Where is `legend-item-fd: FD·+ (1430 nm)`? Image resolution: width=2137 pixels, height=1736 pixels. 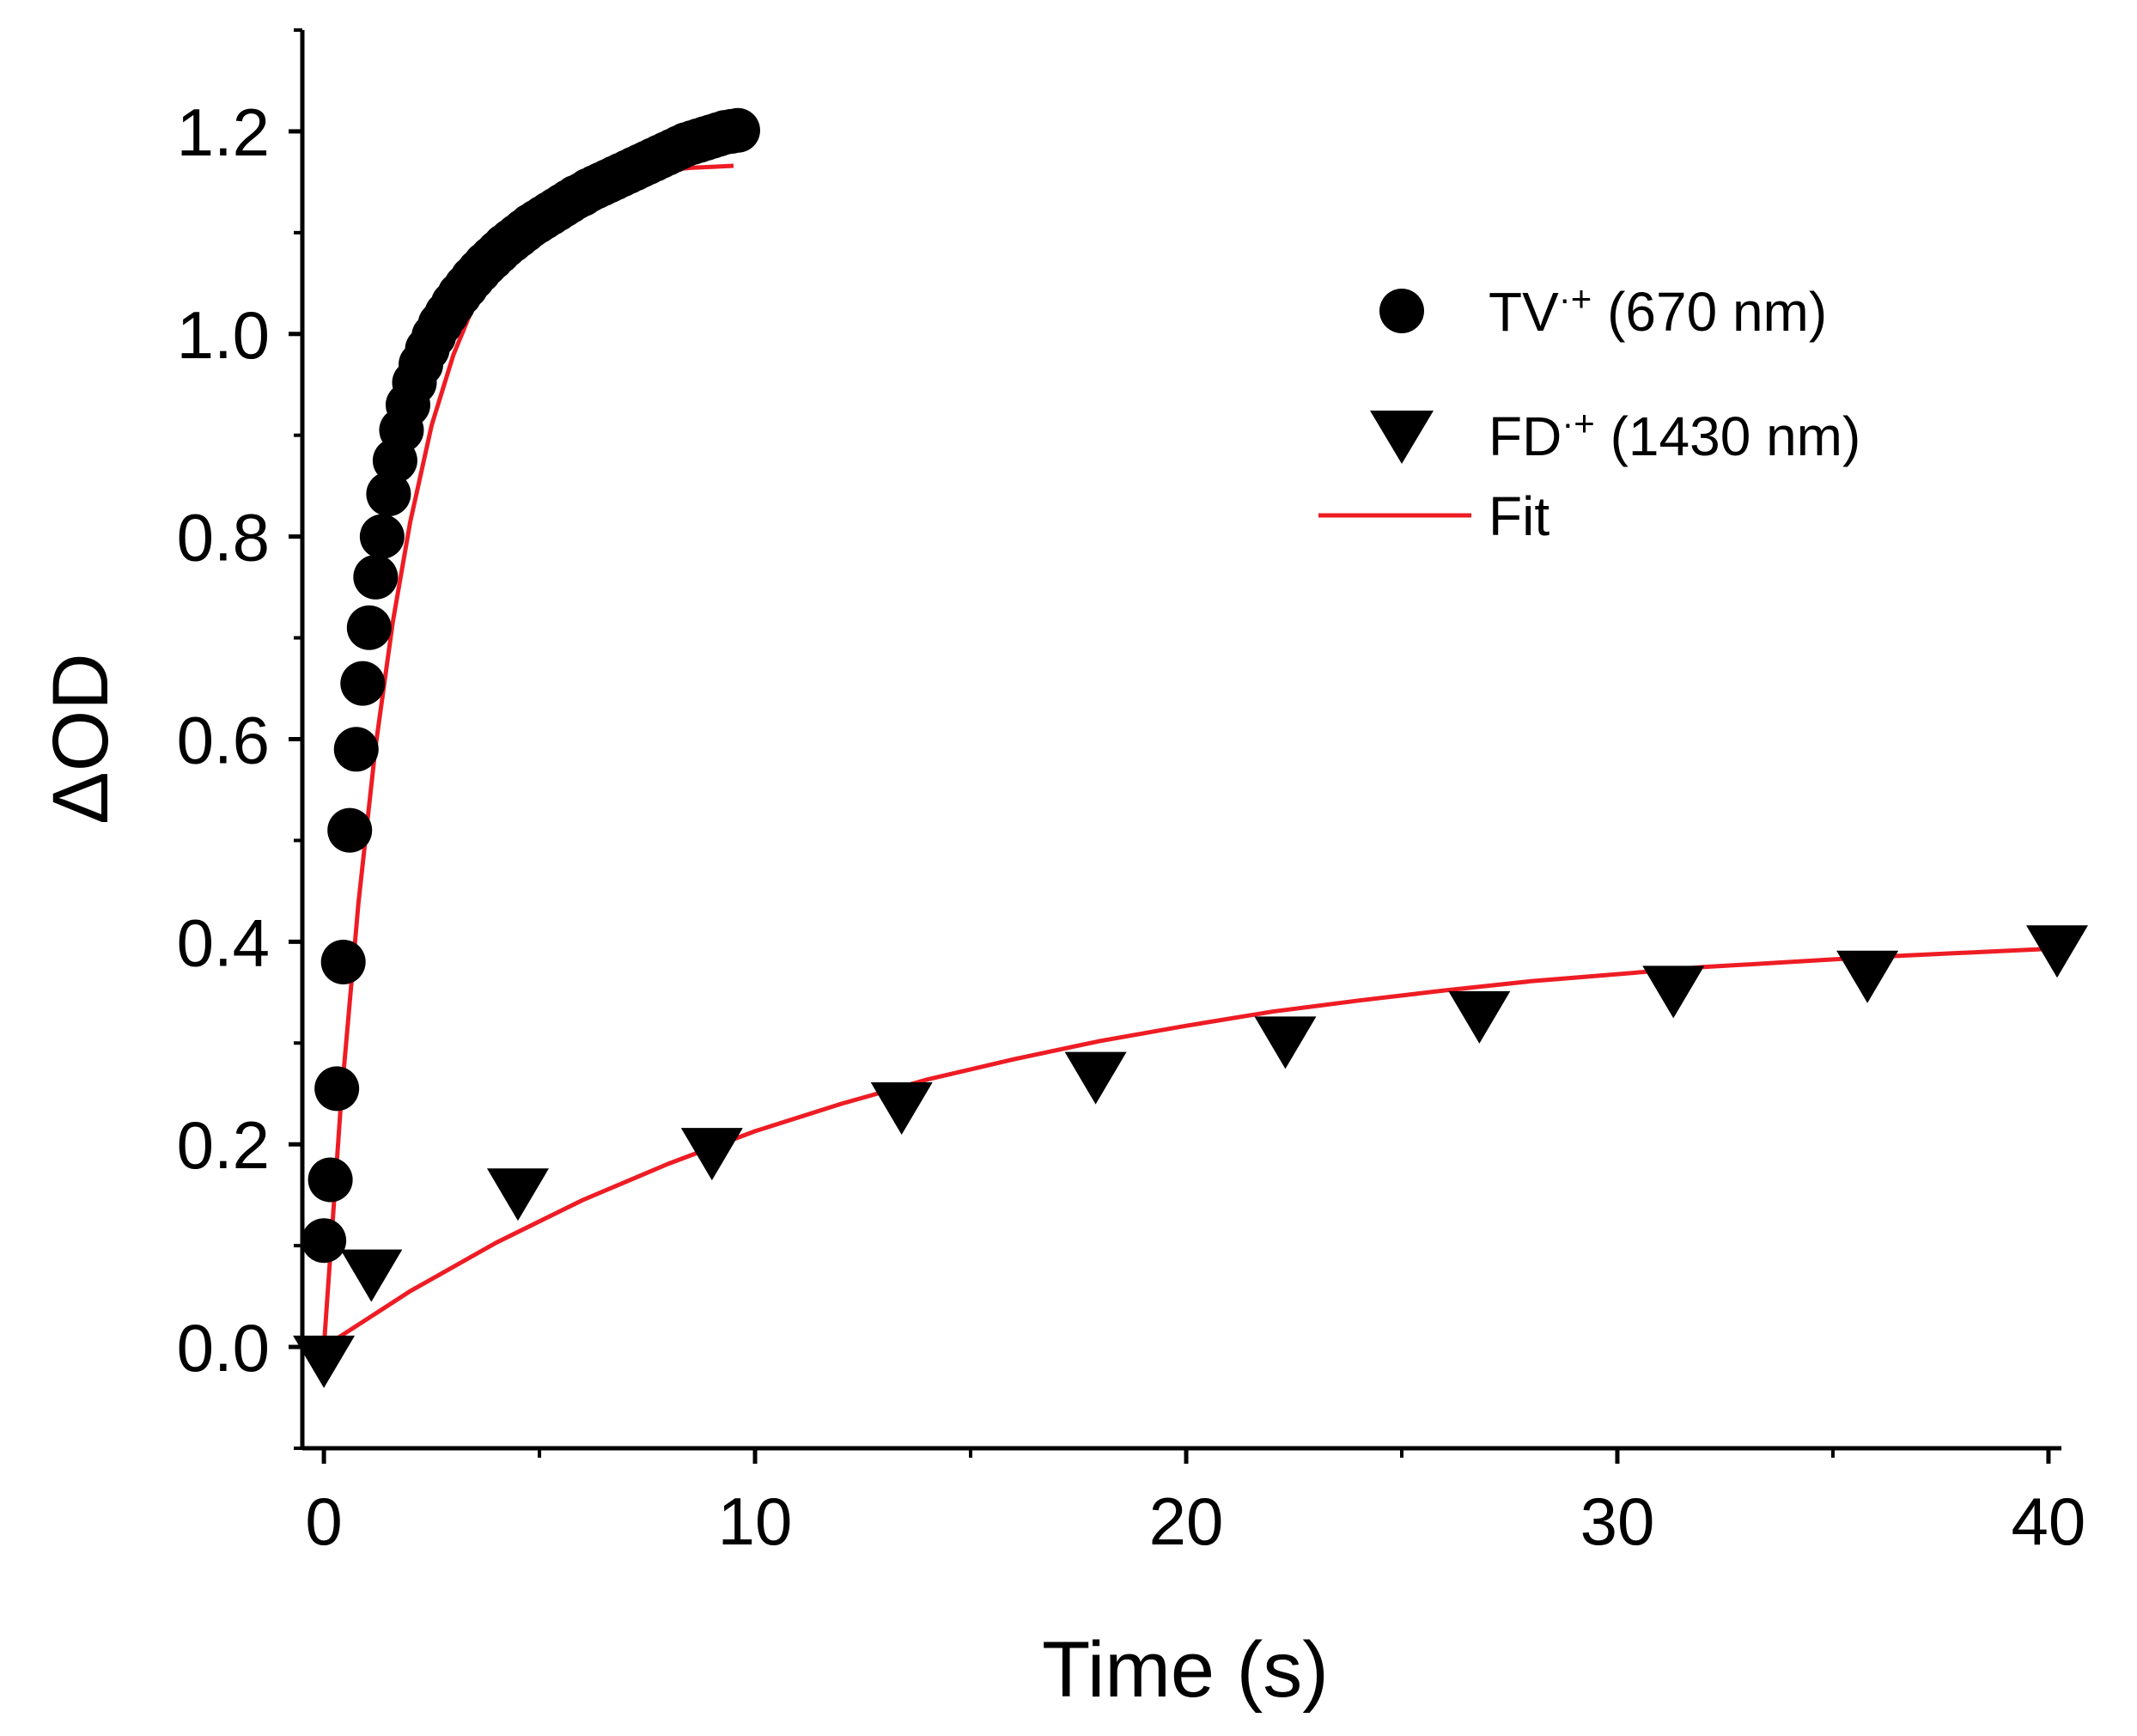 legend-item-fd: FD·+ (1430 nm) is located at coordinates (1615, 436).